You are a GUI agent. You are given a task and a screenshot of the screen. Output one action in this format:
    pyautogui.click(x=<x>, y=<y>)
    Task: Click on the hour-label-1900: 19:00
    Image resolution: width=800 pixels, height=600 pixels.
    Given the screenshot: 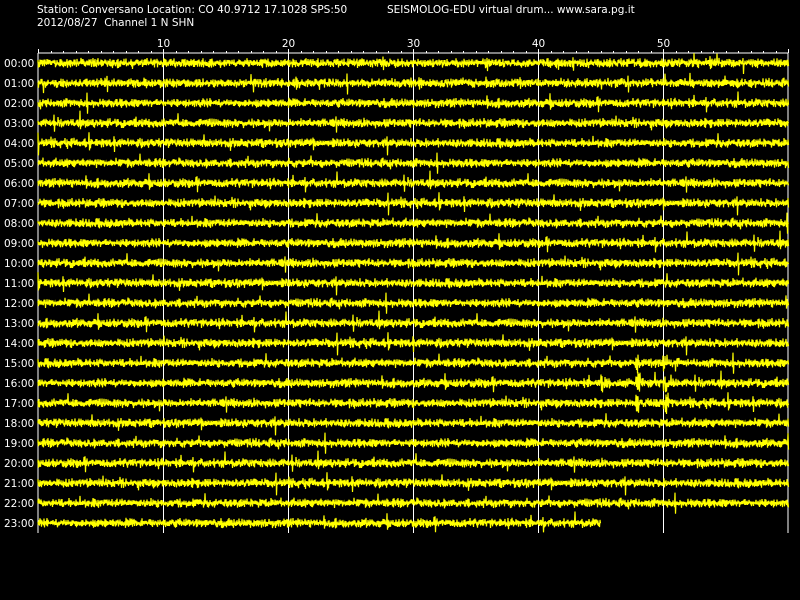 What is the action you would take?
    pyautogui.click(x=19, y=444)
    